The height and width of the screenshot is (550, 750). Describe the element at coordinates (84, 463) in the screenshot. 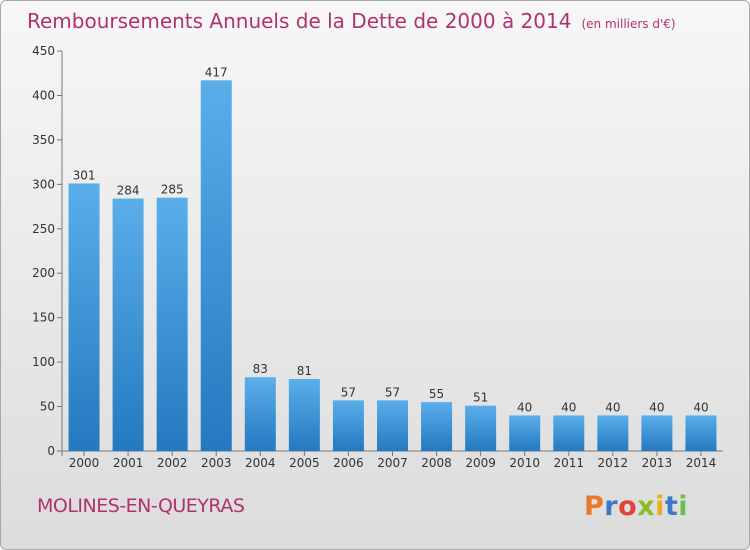

I see `x-tick-label: 2000` at that location.